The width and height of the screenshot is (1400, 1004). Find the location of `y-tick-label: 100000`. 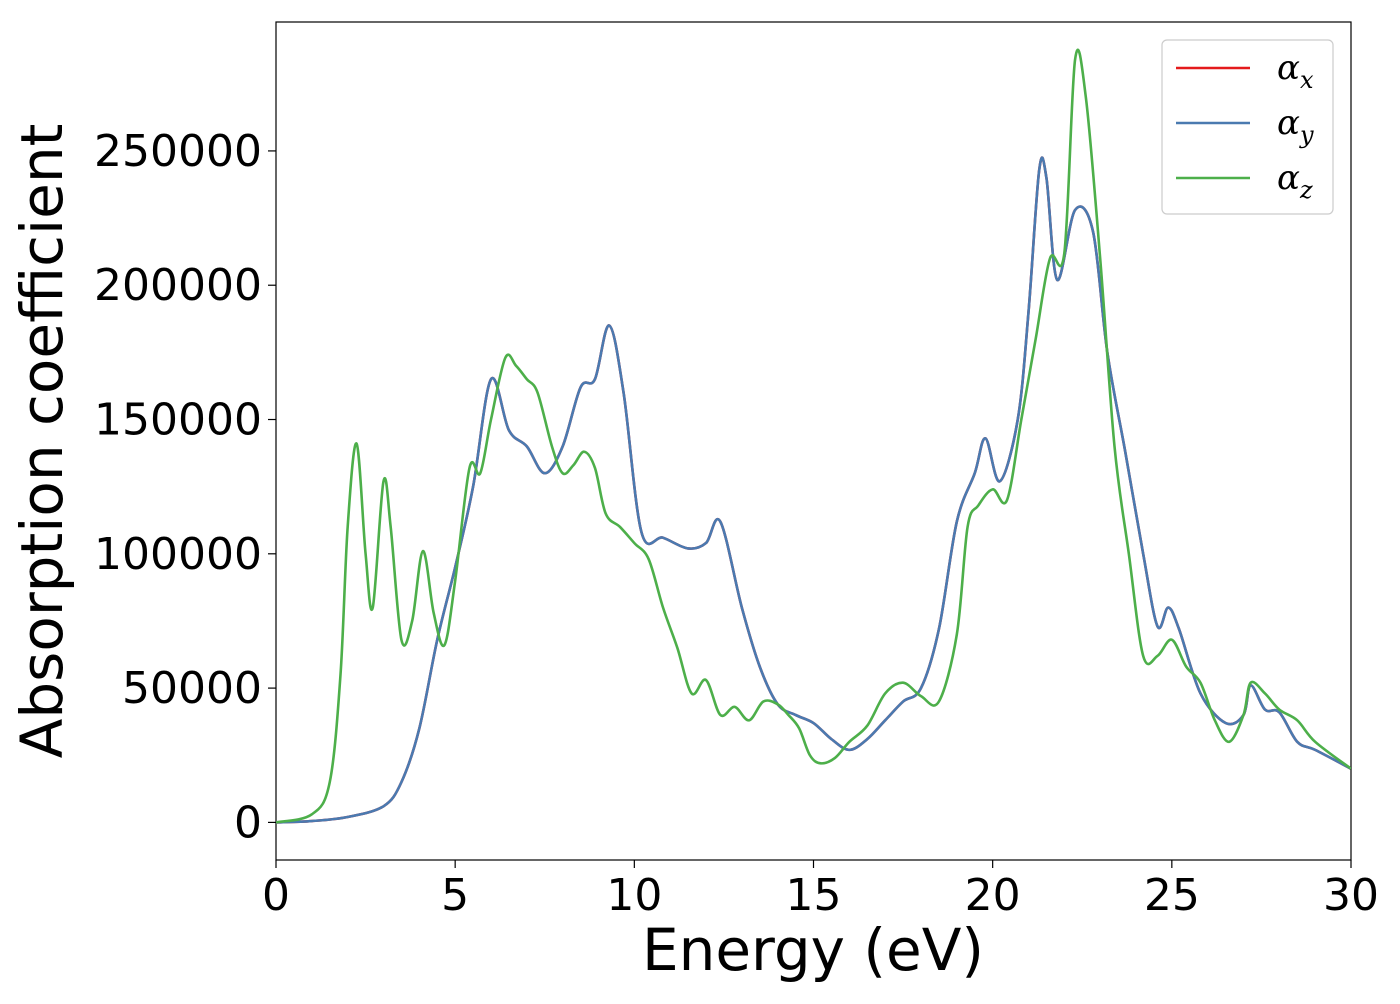

y-tick-label: 100000 is located at coordinates (178, 554).